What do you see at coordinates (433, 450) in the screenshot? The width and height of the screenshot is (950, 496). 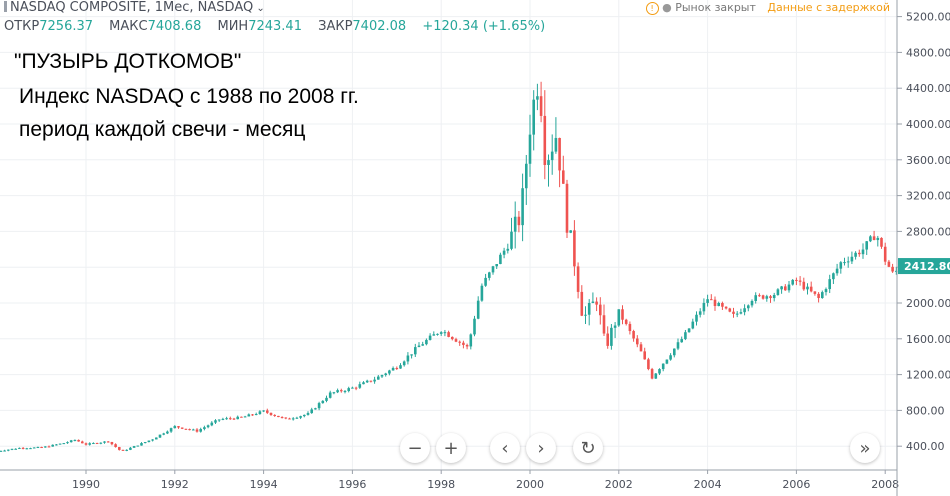 I see `zoom-controls: − +` at bounding box center [433, 450].